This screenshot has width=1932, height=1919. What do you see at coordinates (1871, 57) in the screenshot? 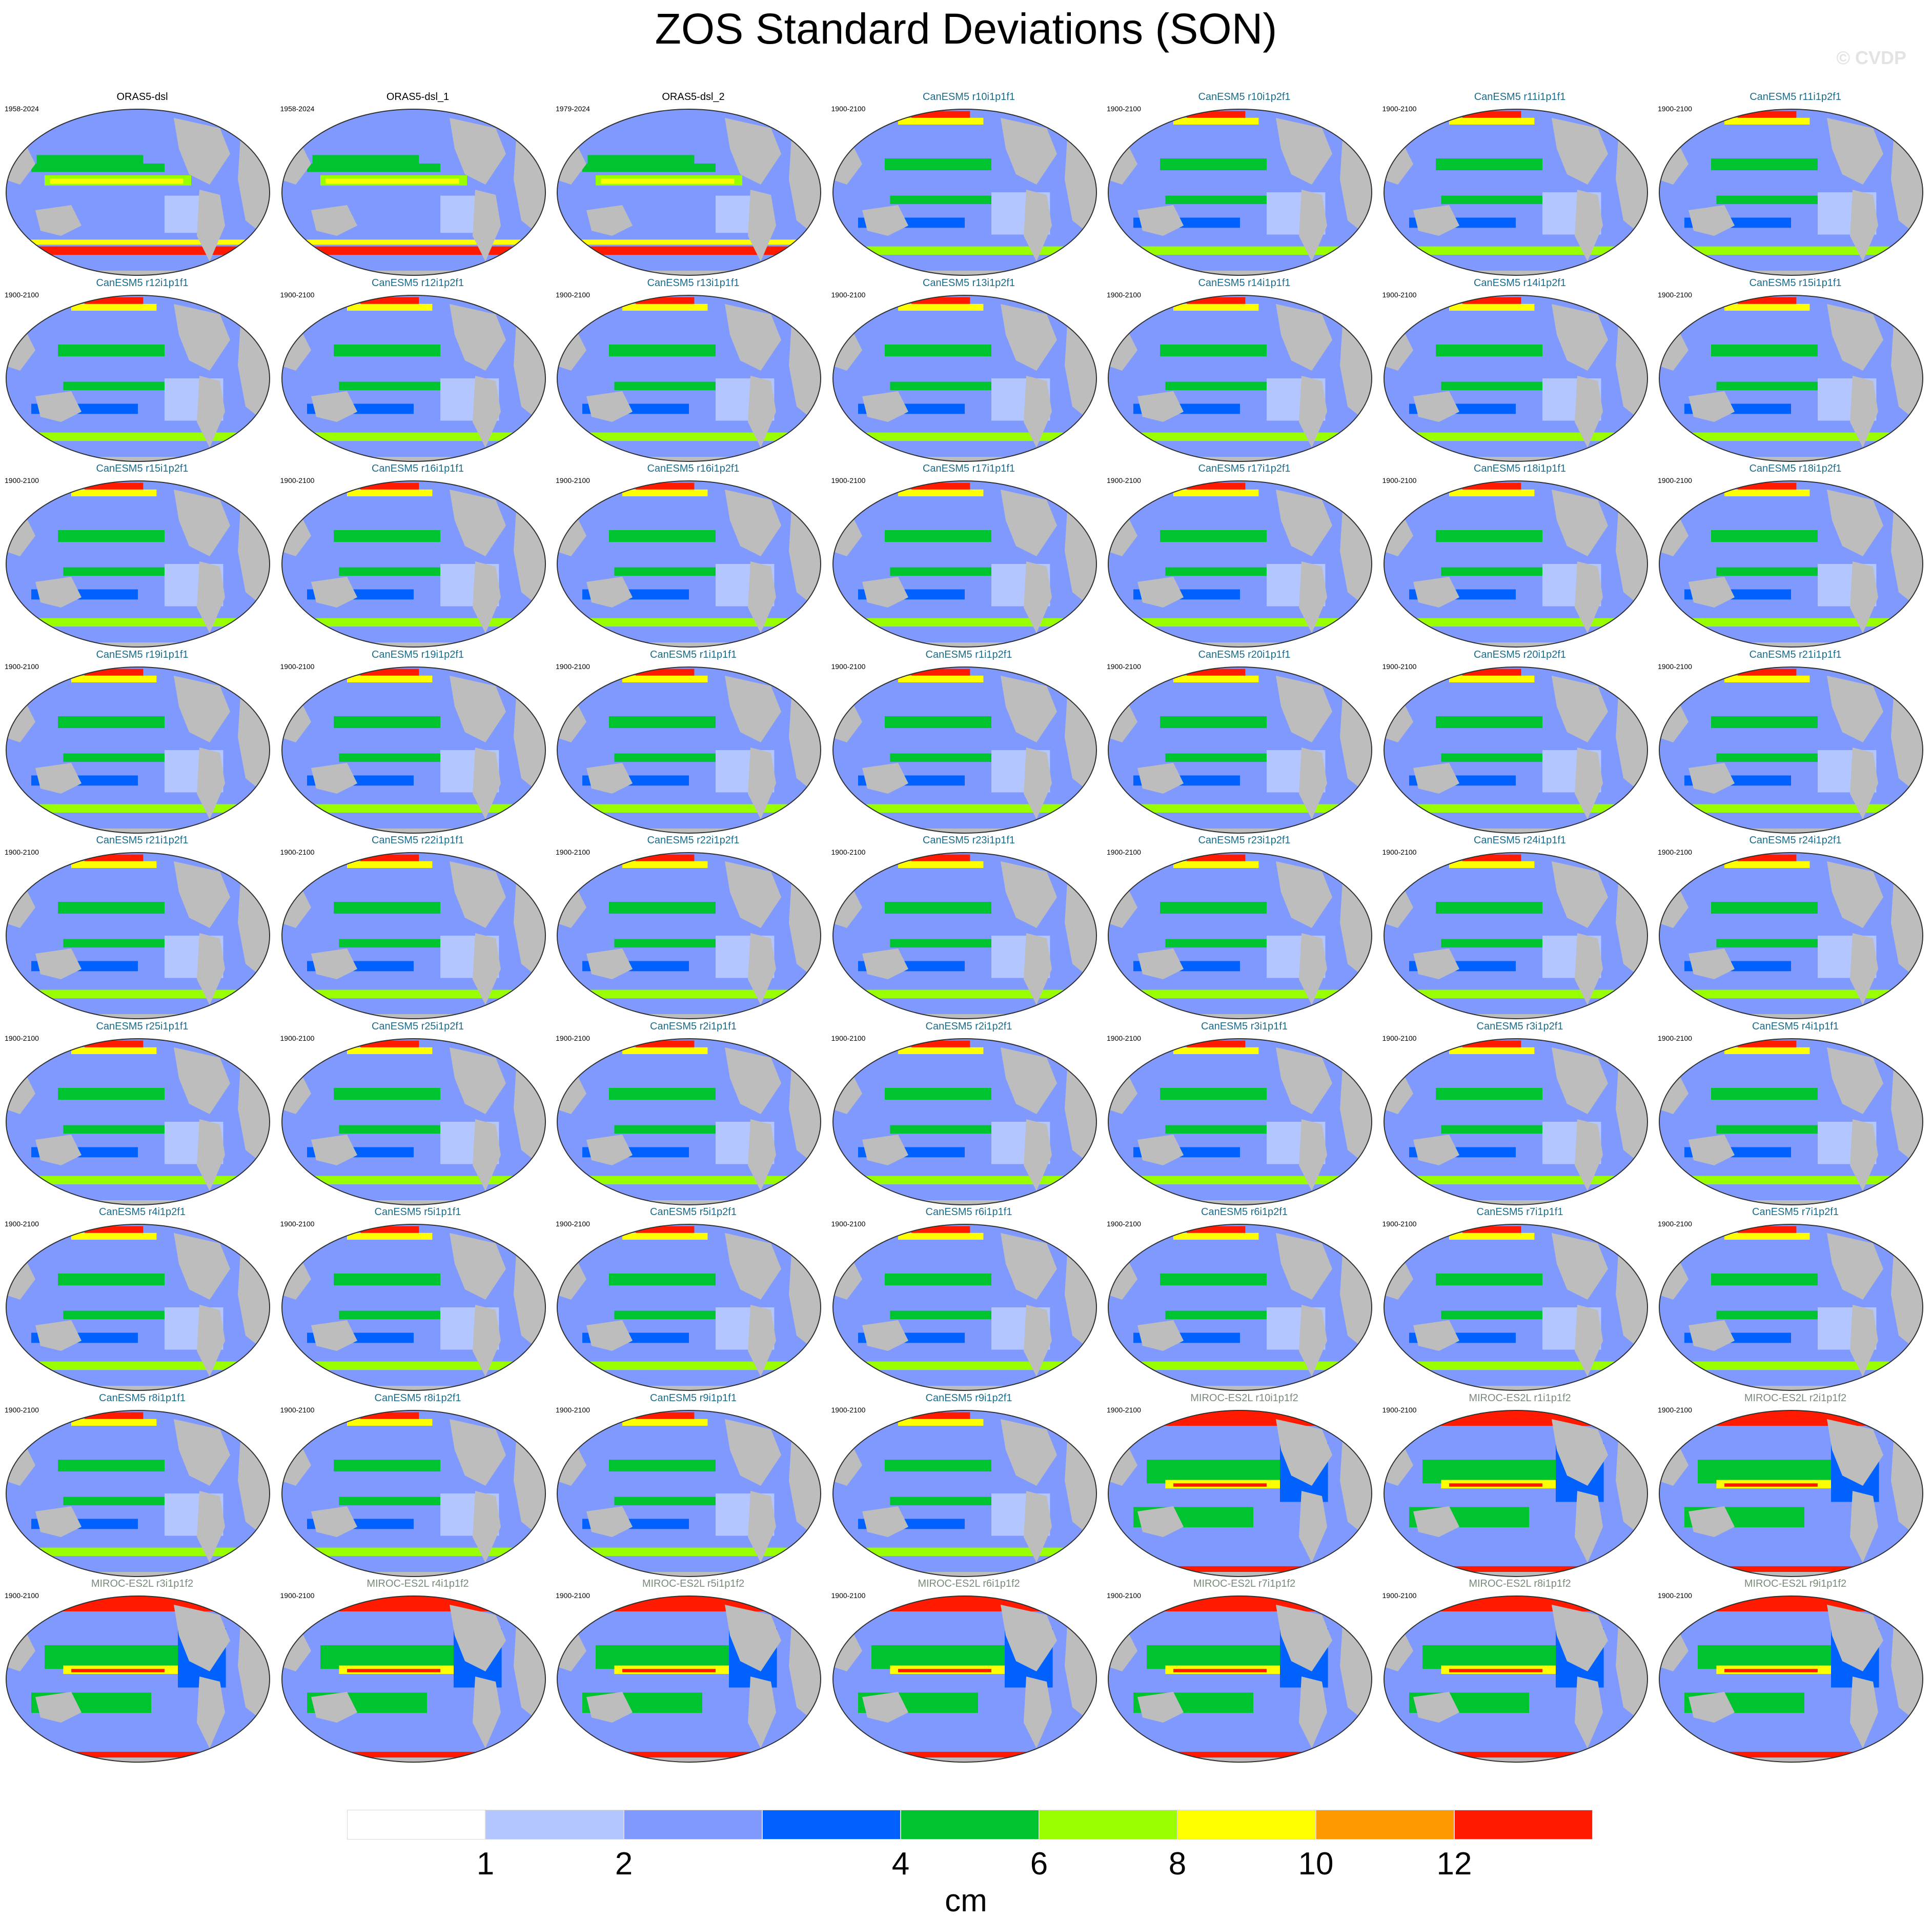
I see `copyright-label: © CVDP` at bounding box center [1871, 57].